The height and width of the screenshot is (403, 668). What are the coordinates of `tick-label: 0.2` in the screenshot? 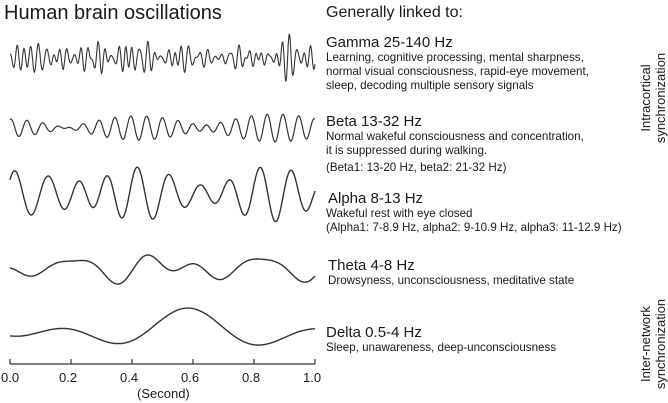 It's located at (68, 377).